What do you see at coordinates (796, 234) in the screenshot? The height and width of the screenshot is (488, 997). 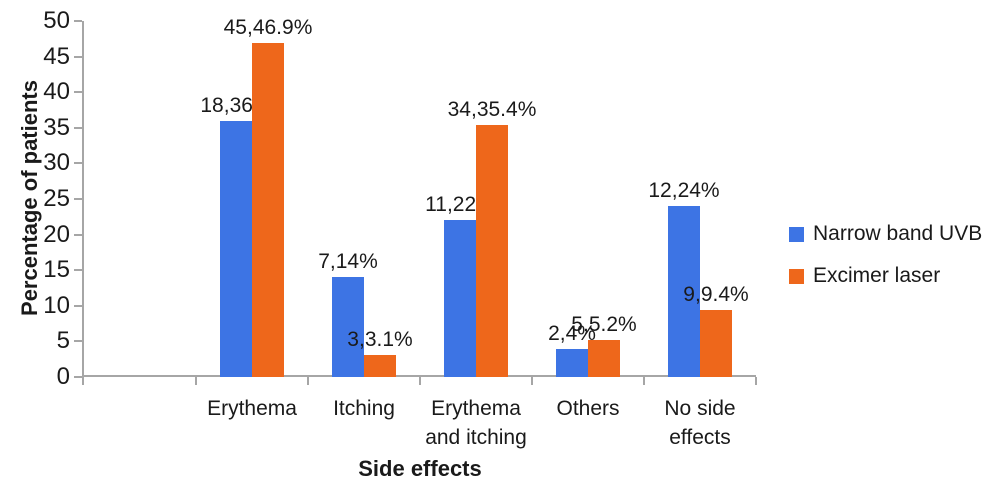 I see `narrow-band-uvb-swatch-icon` at bounding box center [796, 234].